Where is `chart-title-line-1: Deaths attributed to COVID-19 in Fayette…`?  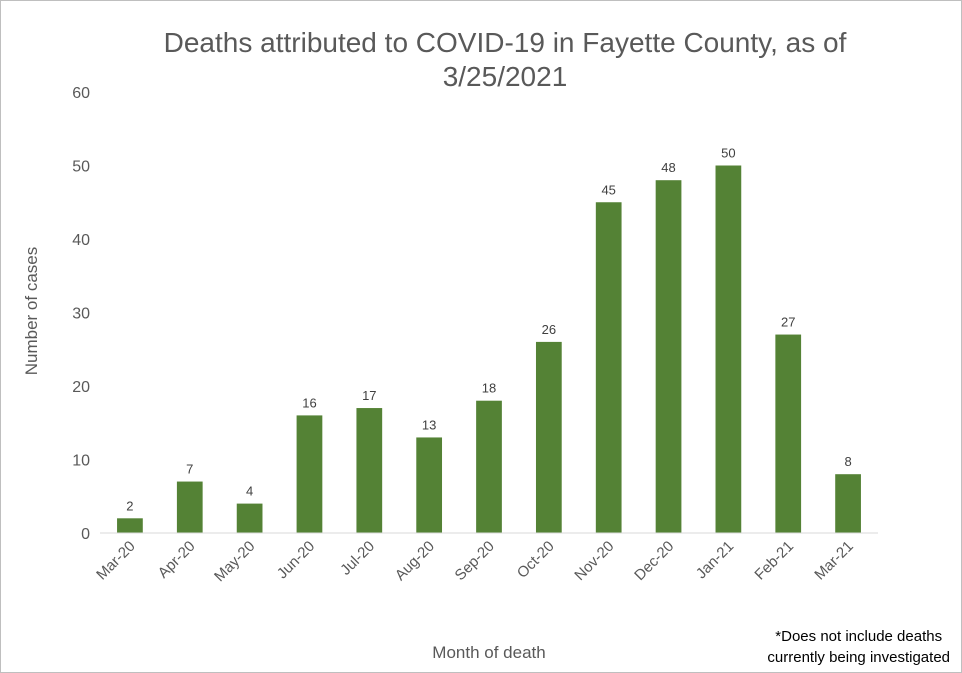 chart-title-line-1: Deaths attributed to COVID-19 in Fayette… is located at coordinates (505, 42).